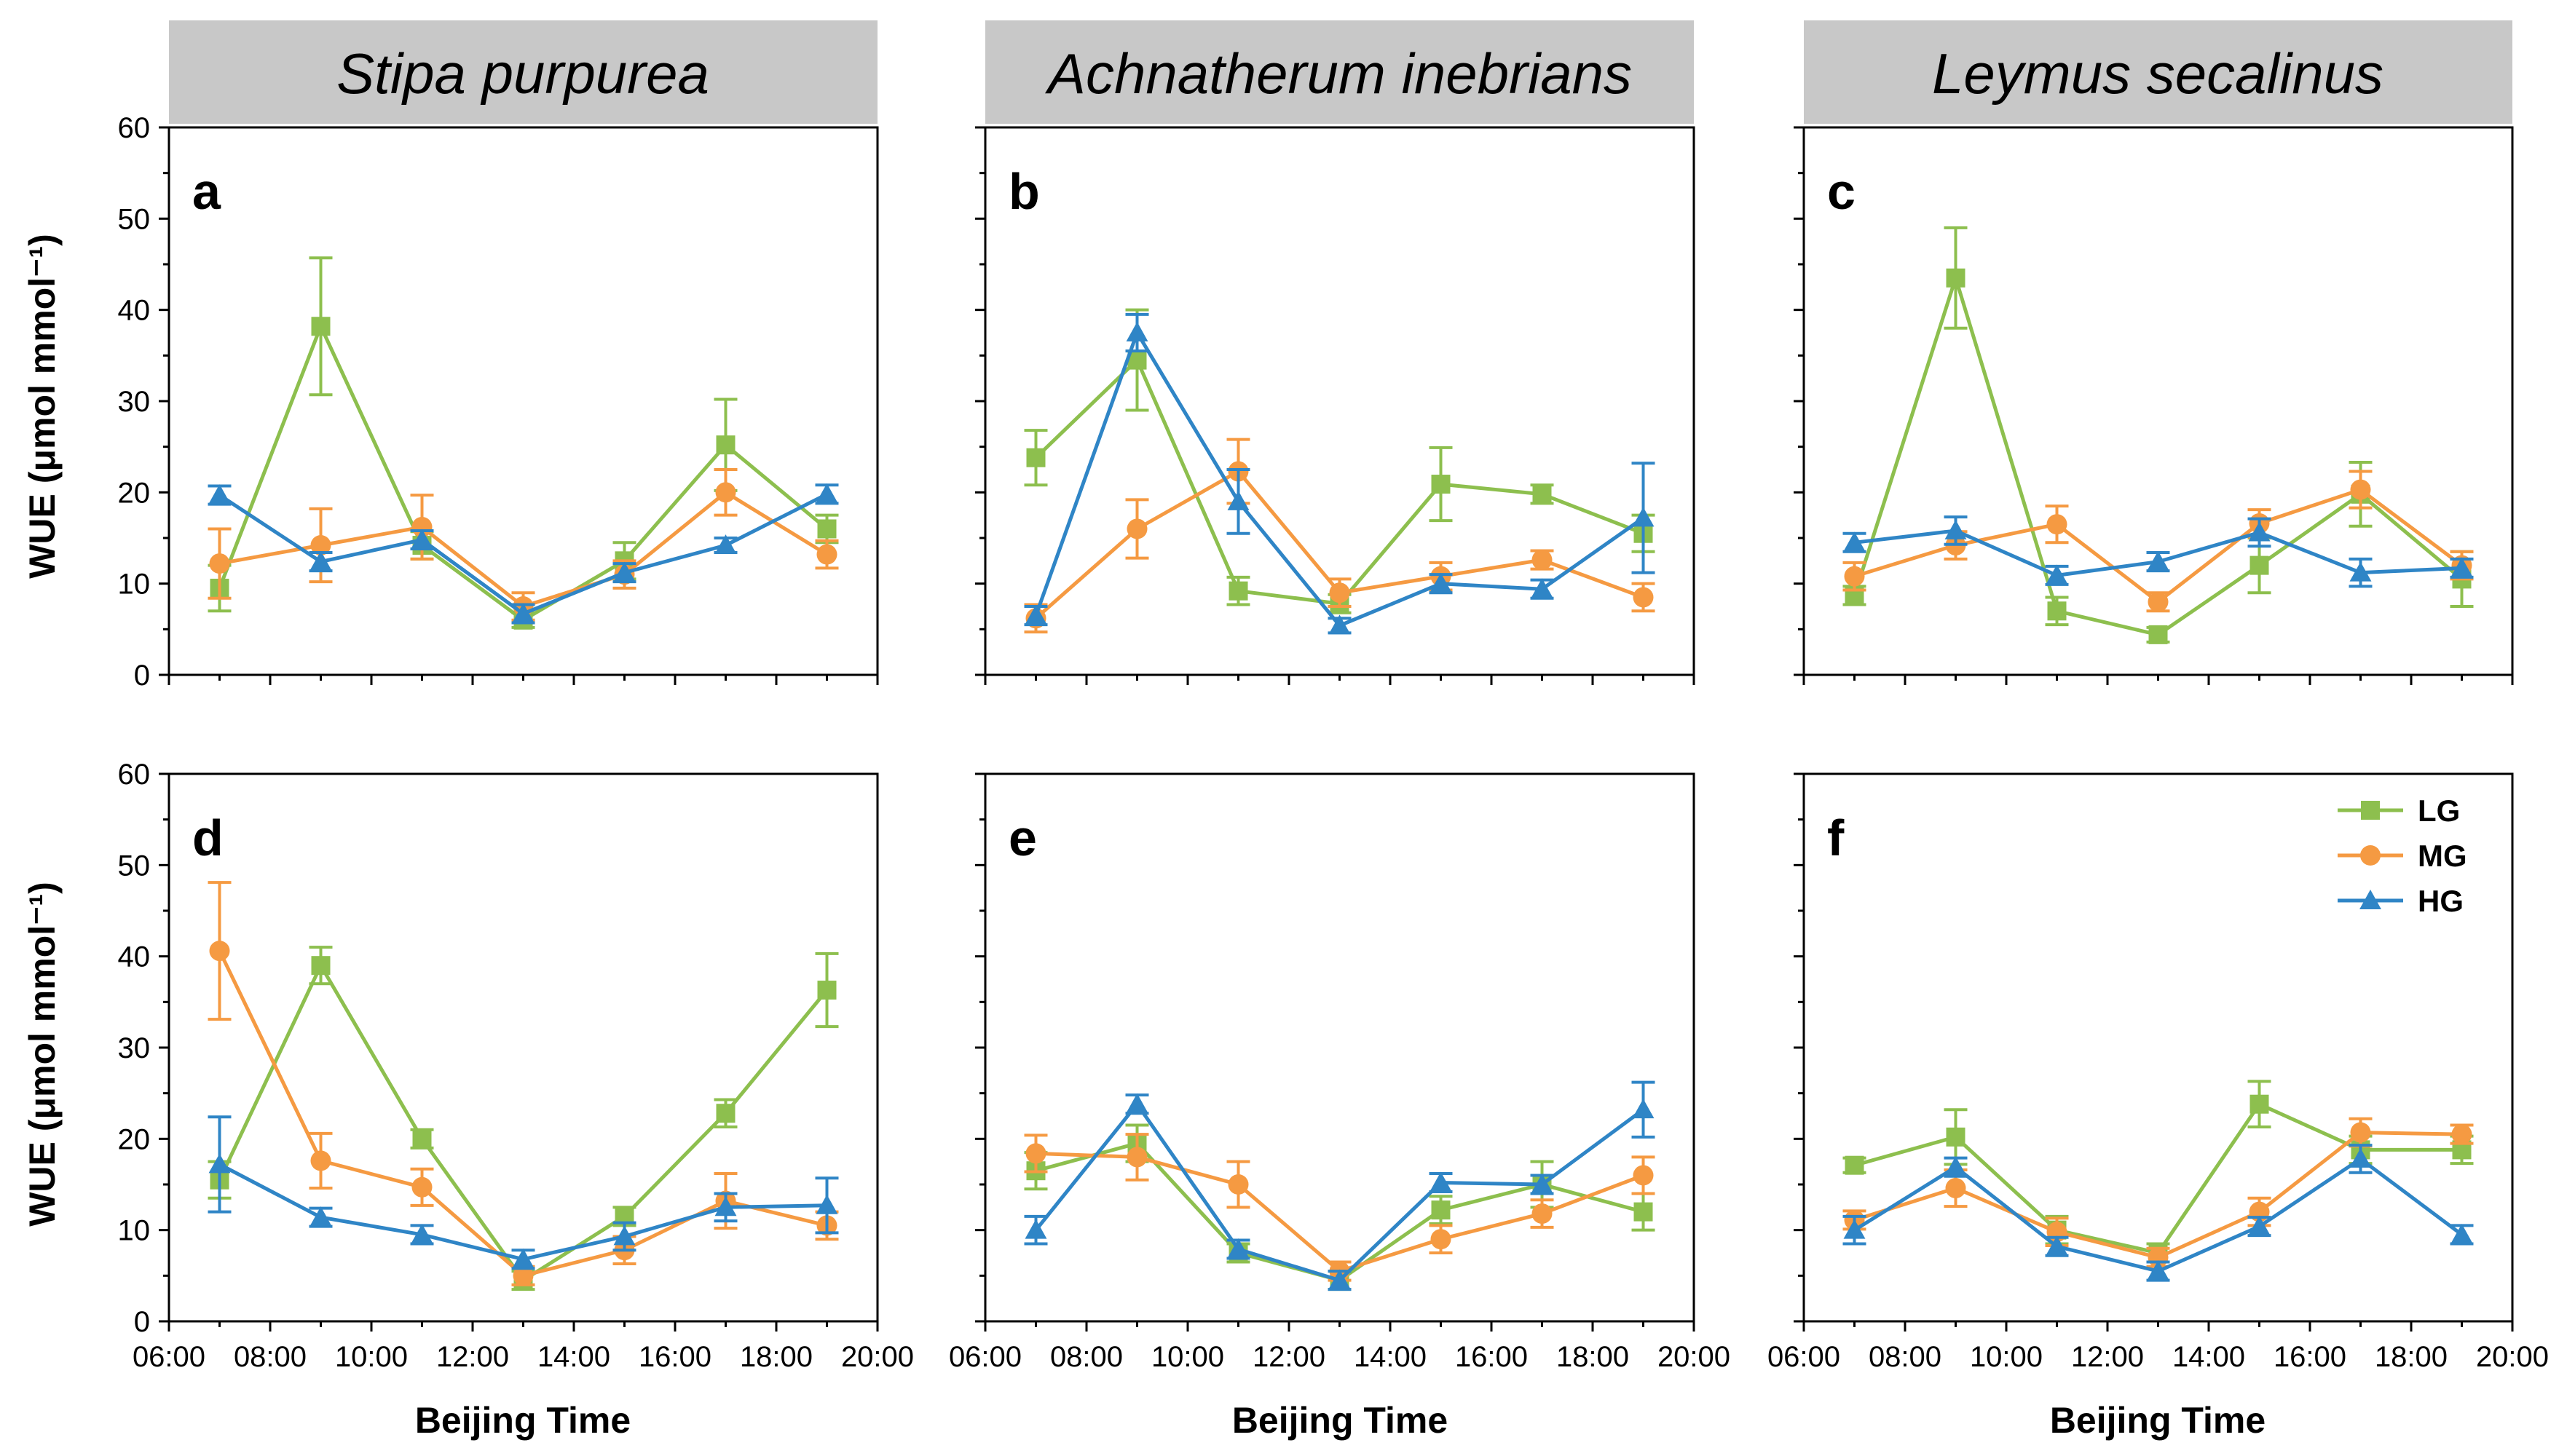  I want to click on x-tick-label: 16:00, so click(675, 1357).